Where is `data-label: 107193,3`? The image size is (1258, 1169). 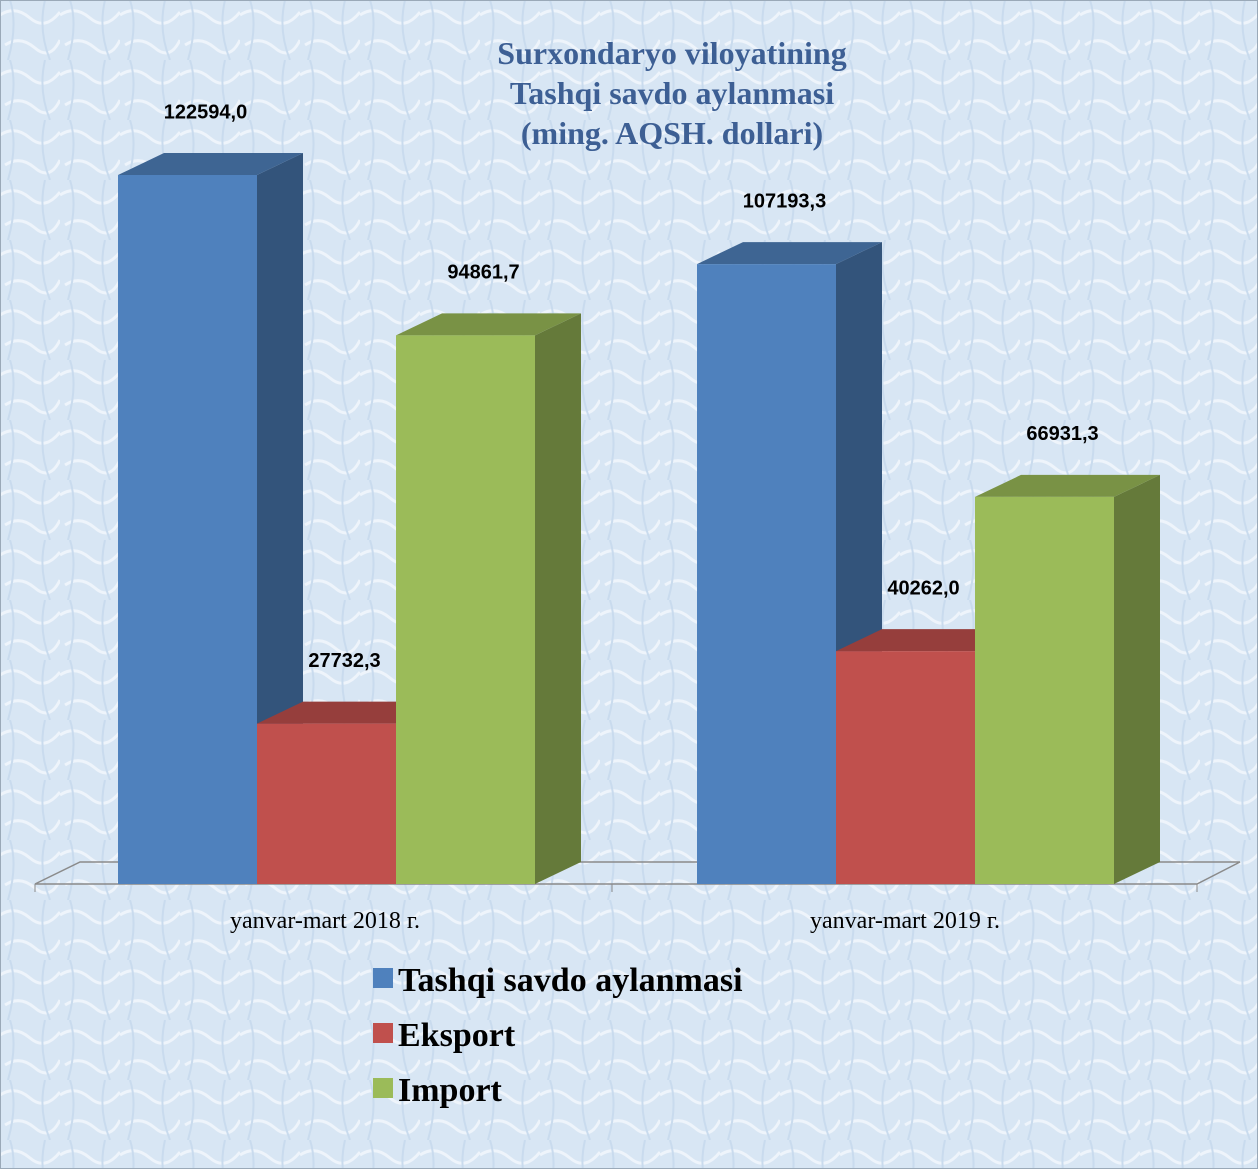 data-label: 107193,3 is located at coordinates (784, 201).